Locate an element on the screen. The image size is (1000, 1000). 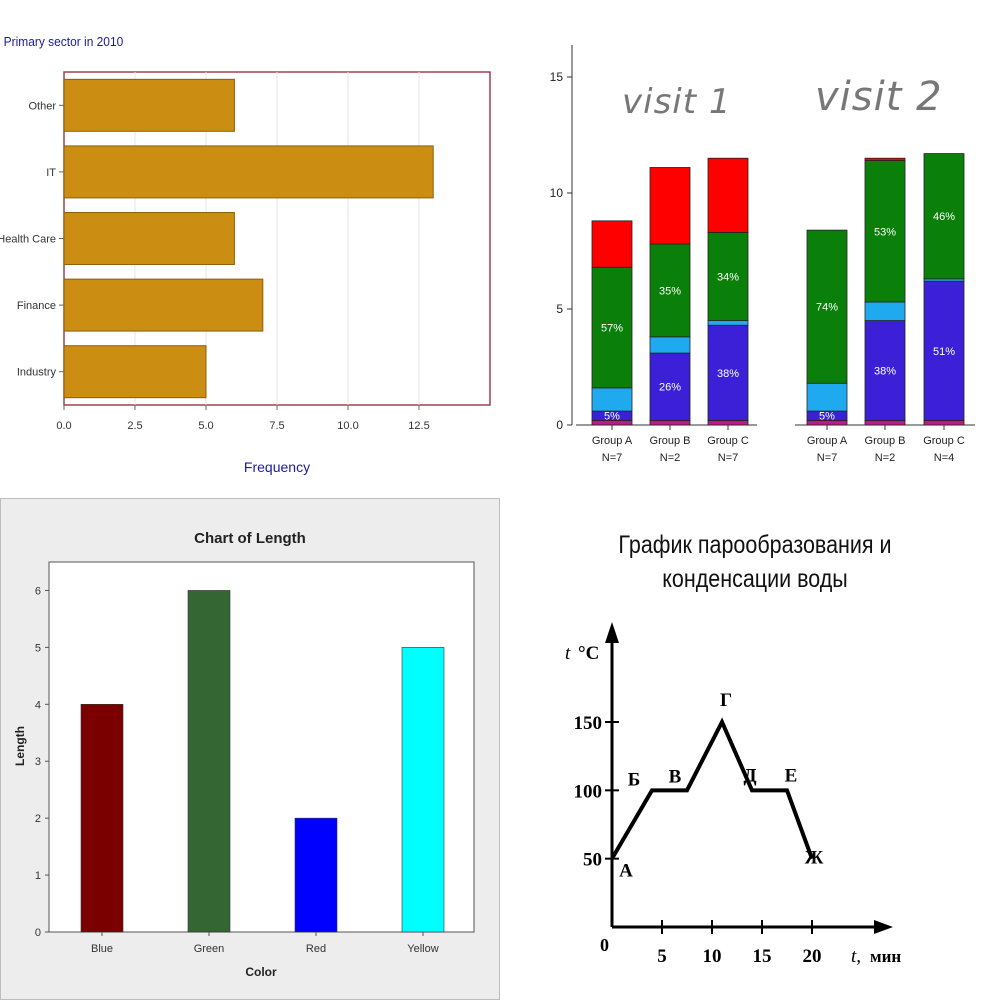
segment-label: 34% is located at coordinates (728, 278).